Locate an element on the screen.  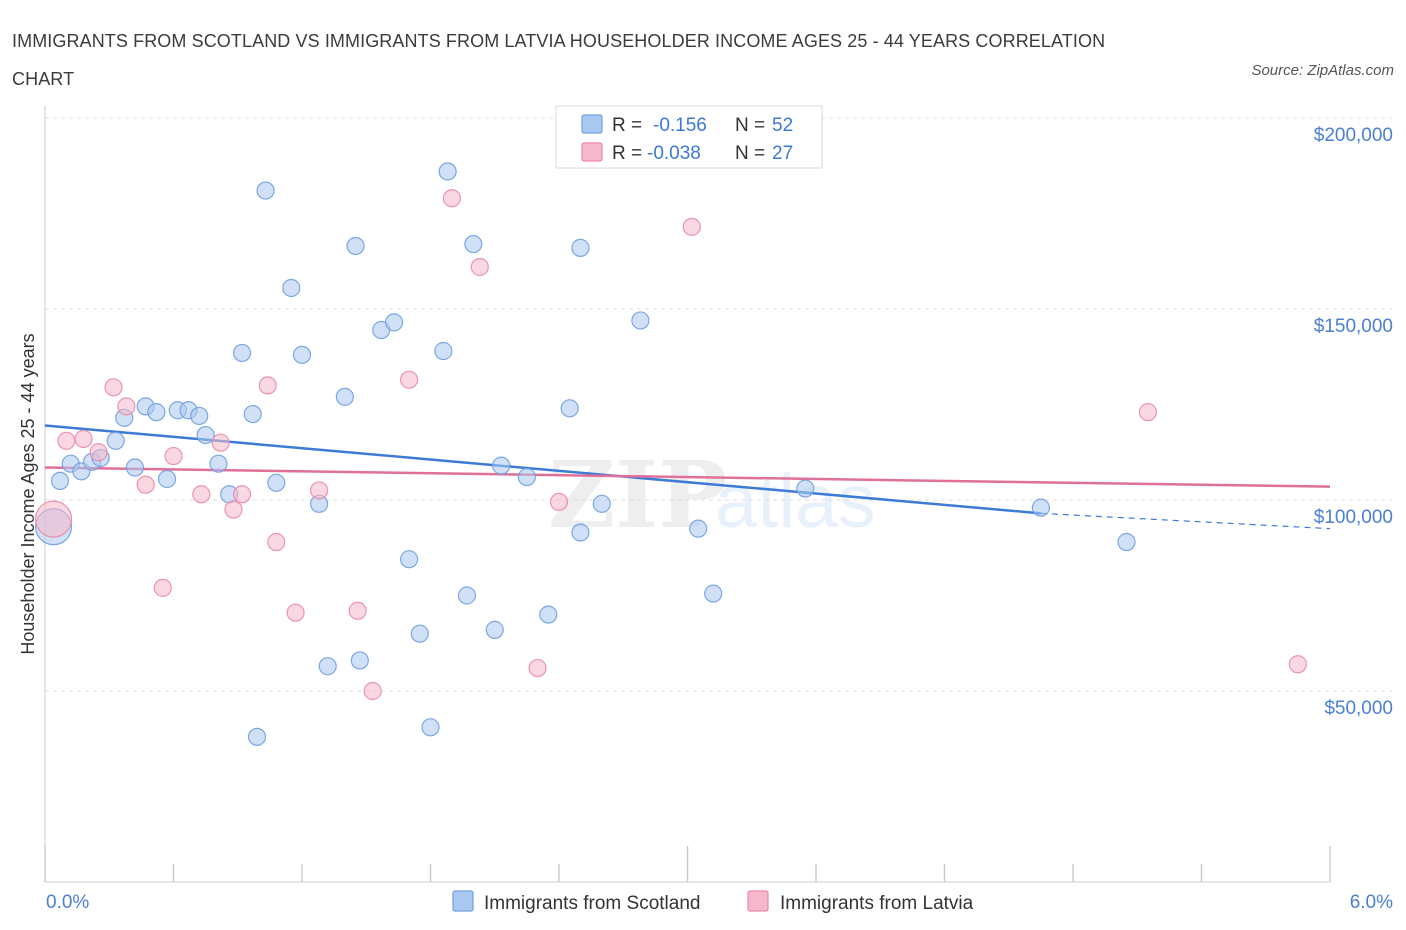
y-tick-label: $200,000 is located at coordinates (1353, 135).